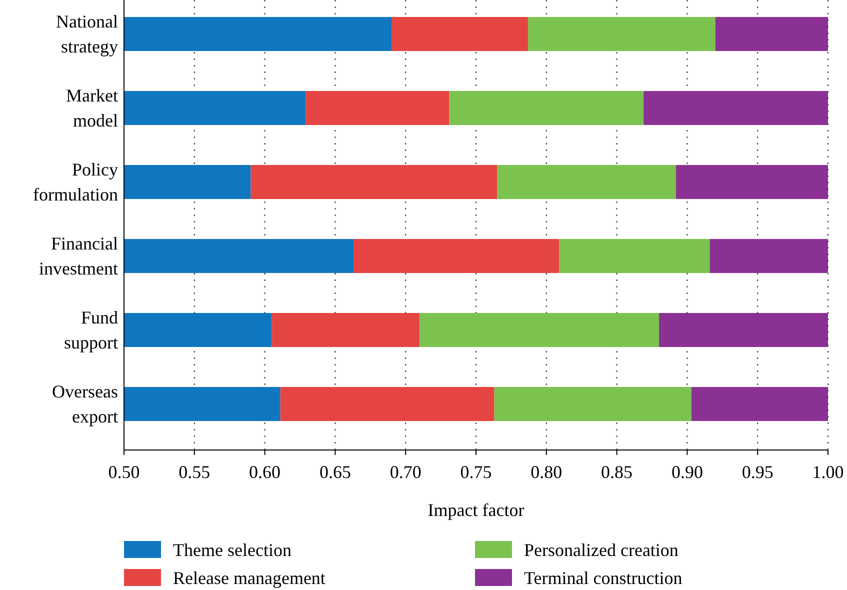  I want to click on y-tick-label: Financial investment, so click(78, 256).